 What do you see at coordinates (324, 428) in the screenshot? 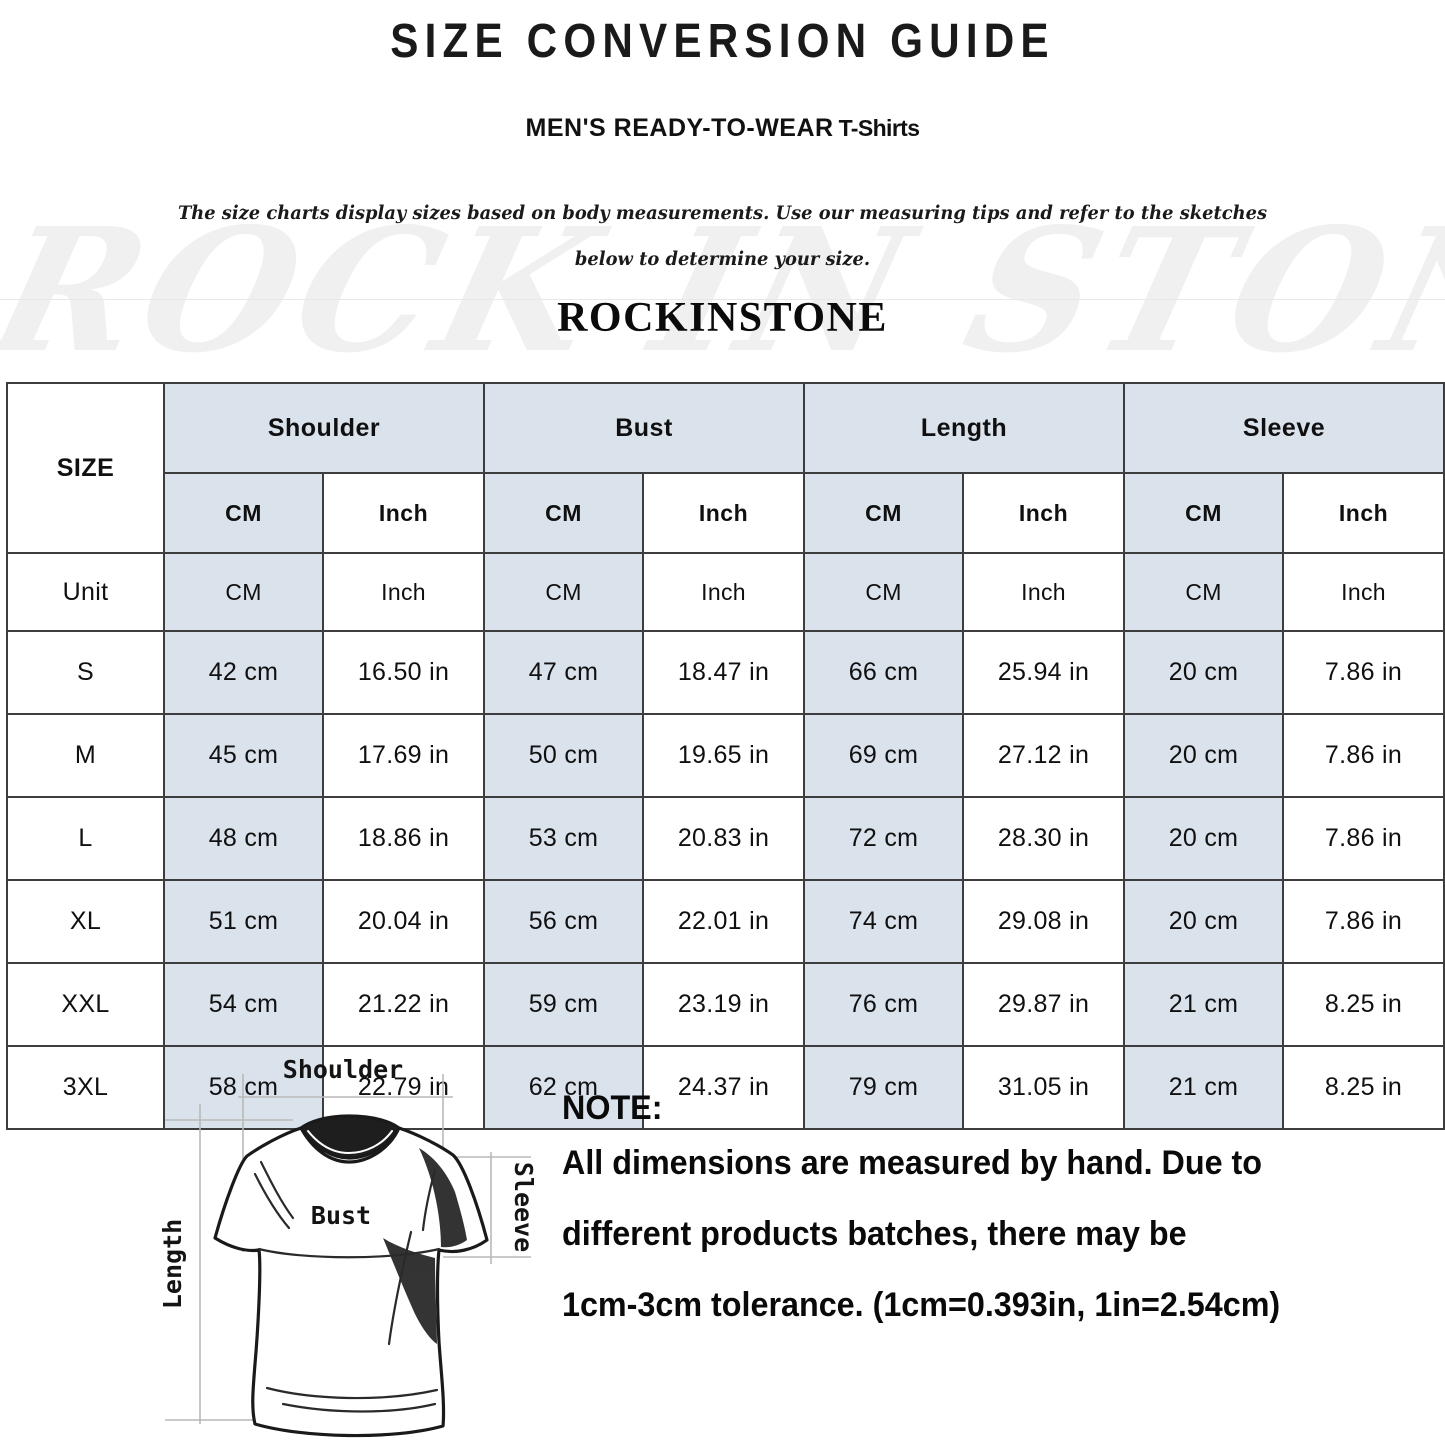
I see `header-group-shoulder: Shoulder` at bounding box center [324, 428].